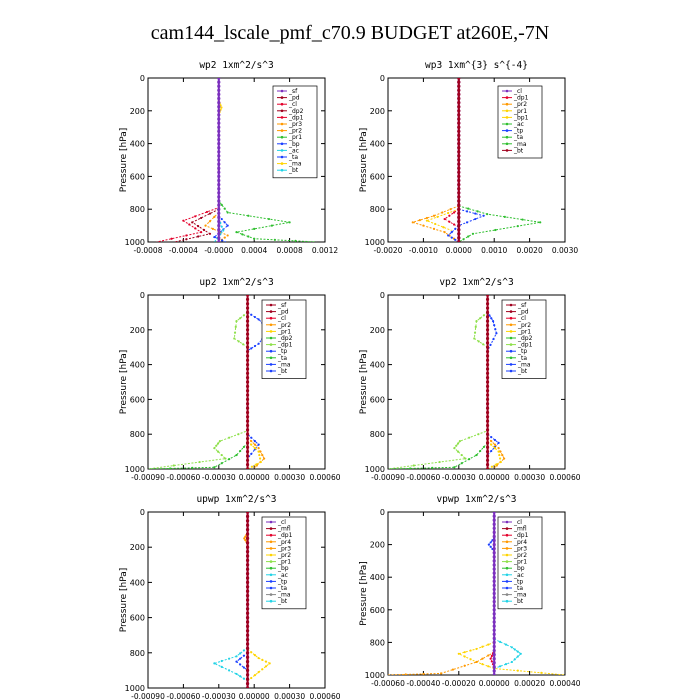 Image resolution: width=700 pixels, height=700 pixels. Describe the element at coordinates (524, 331) in the screenshot. I see `legend-label: _pr1` at that location.